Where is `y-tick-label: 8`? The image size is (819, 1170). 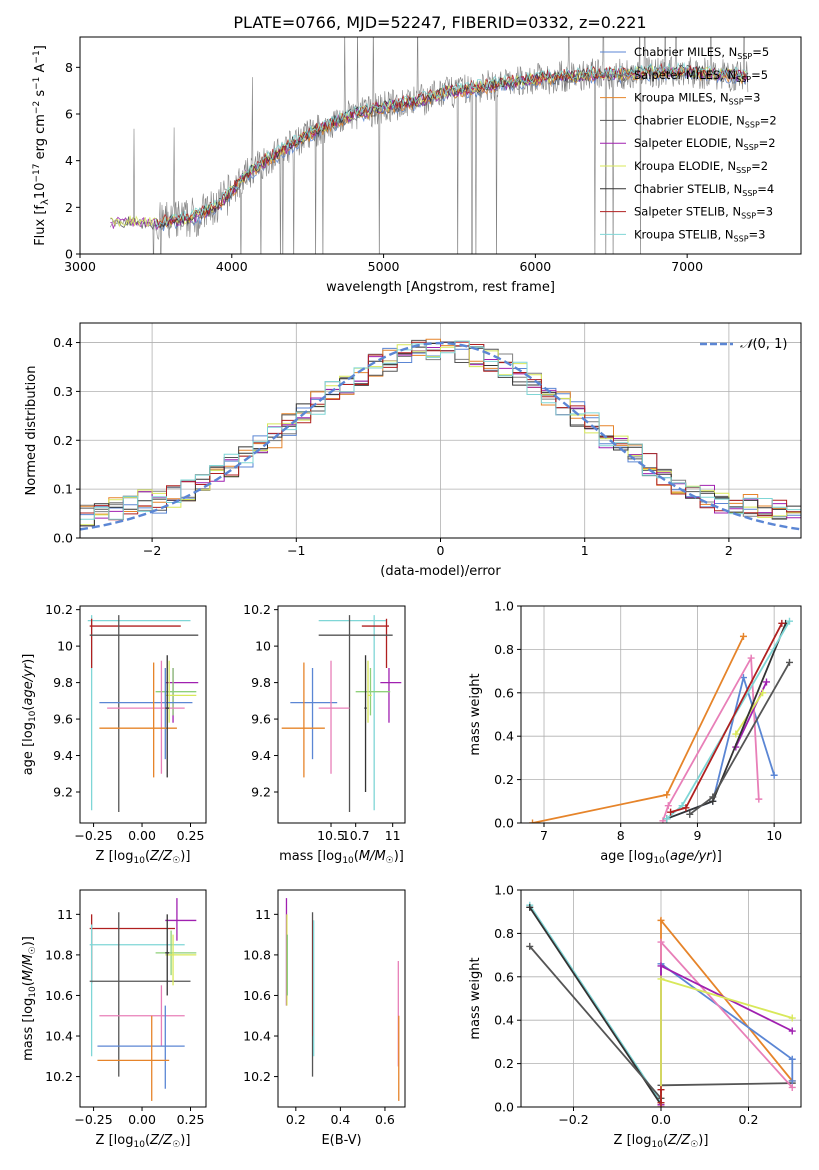 y-tick-label: 8 is located at coordinates (69, 67).